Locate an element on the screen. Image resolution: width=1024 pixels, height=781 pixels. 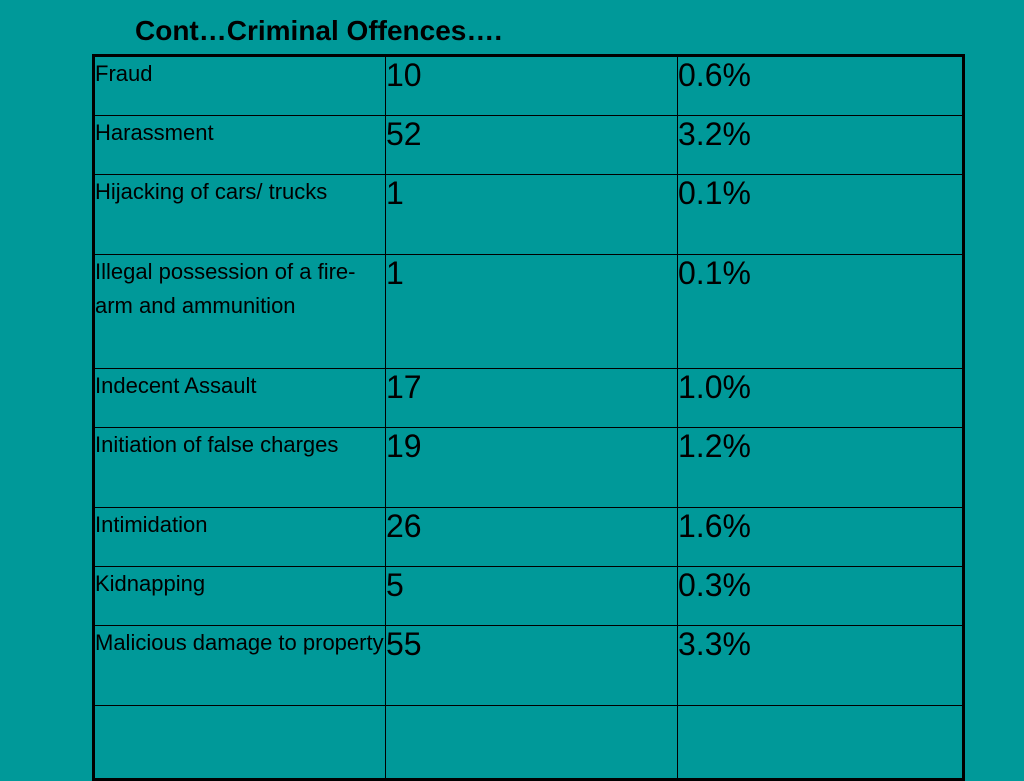
table-row: Initiation of false charges 19 1.2% is located at coordinates (528, 467).